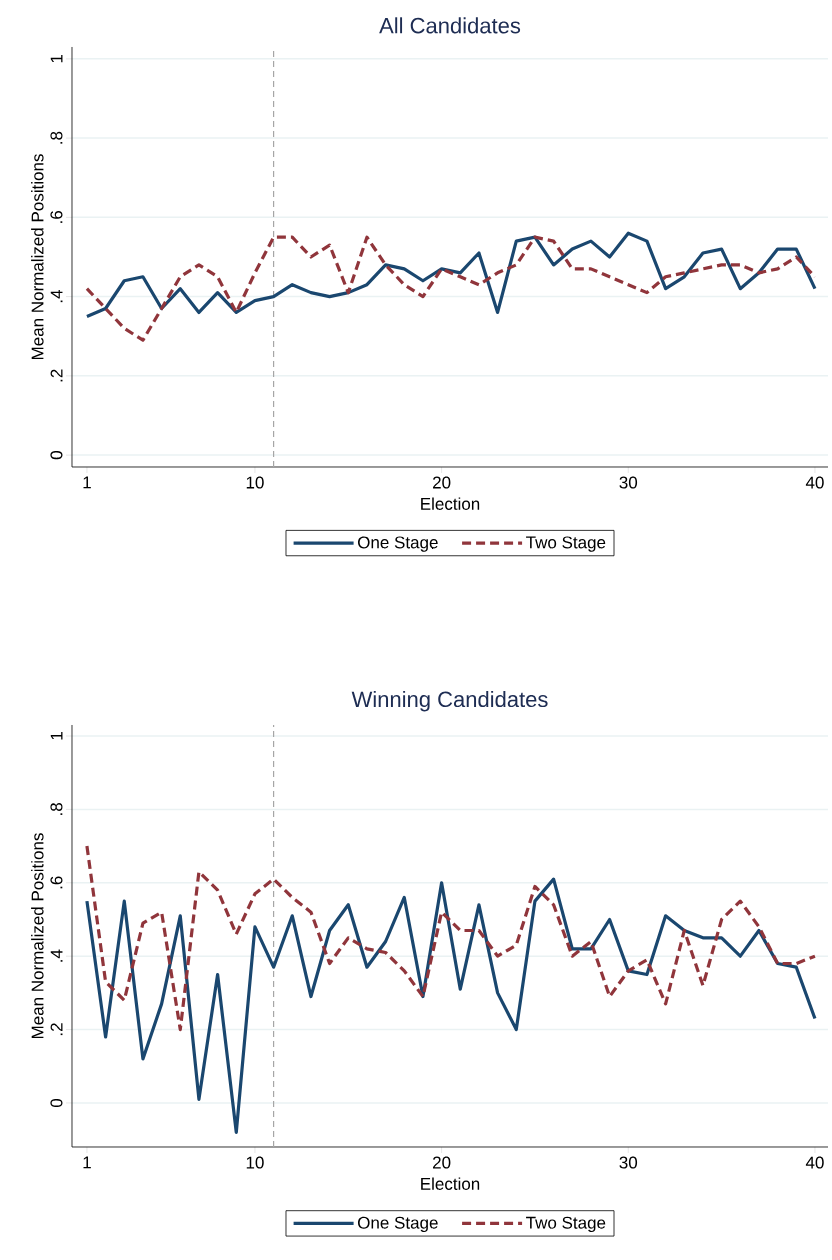 This screenshot has height=1260, width=832. I want to click on chart-title: Winning Candidates, so click(449, 701).